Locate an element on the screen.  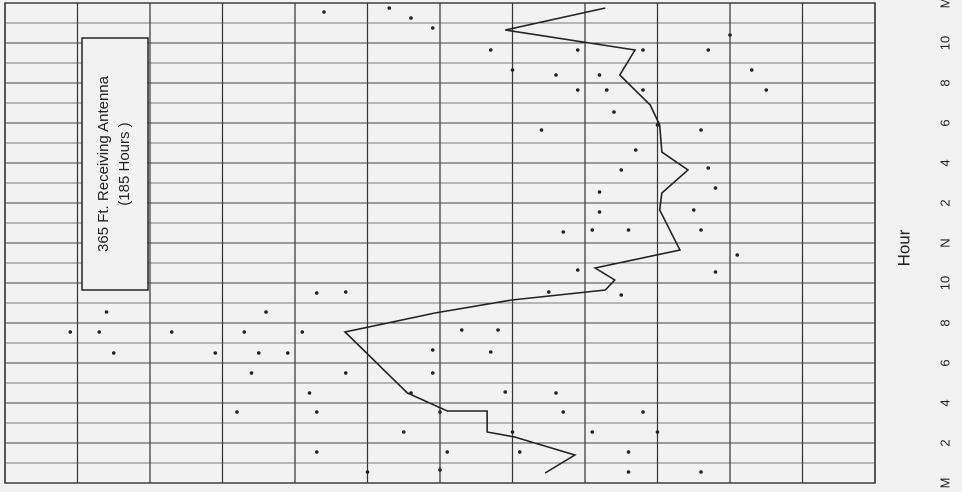
x-tick-label: N is located at coordinates (944, 242).